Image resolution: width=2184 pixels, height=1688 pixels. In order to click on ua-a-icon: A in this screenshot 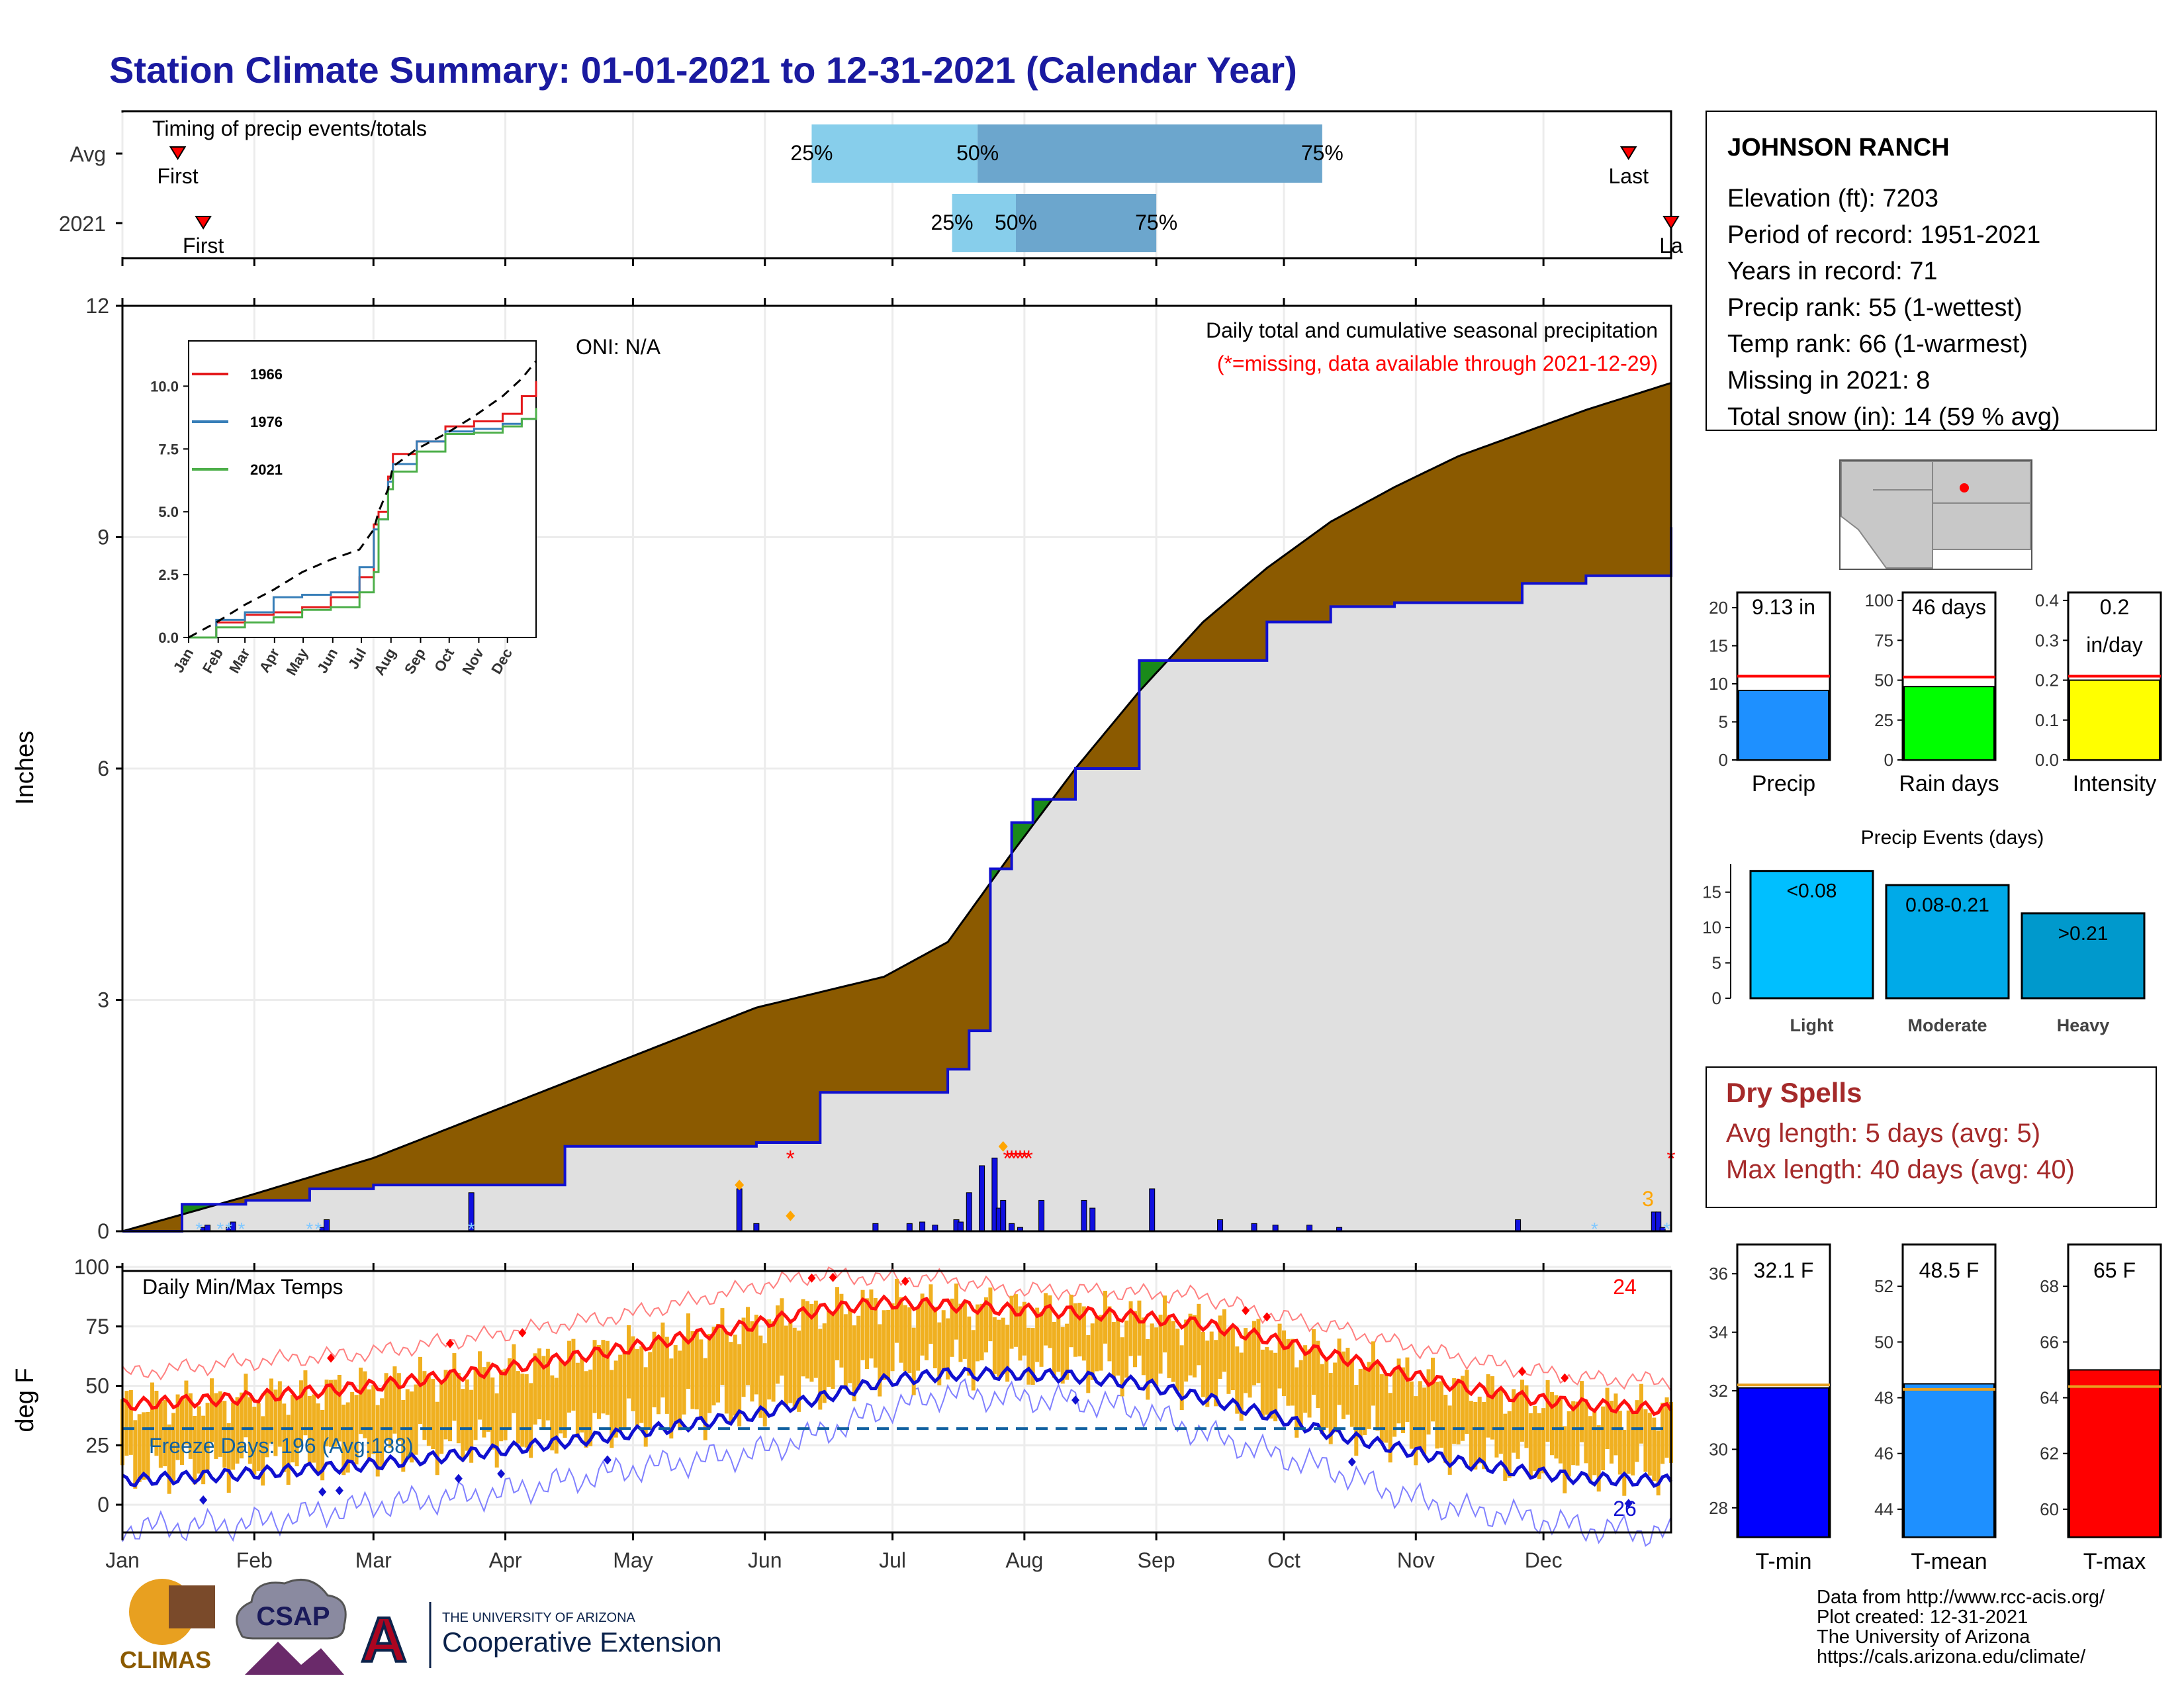, I will do `click(383, 1640)`.